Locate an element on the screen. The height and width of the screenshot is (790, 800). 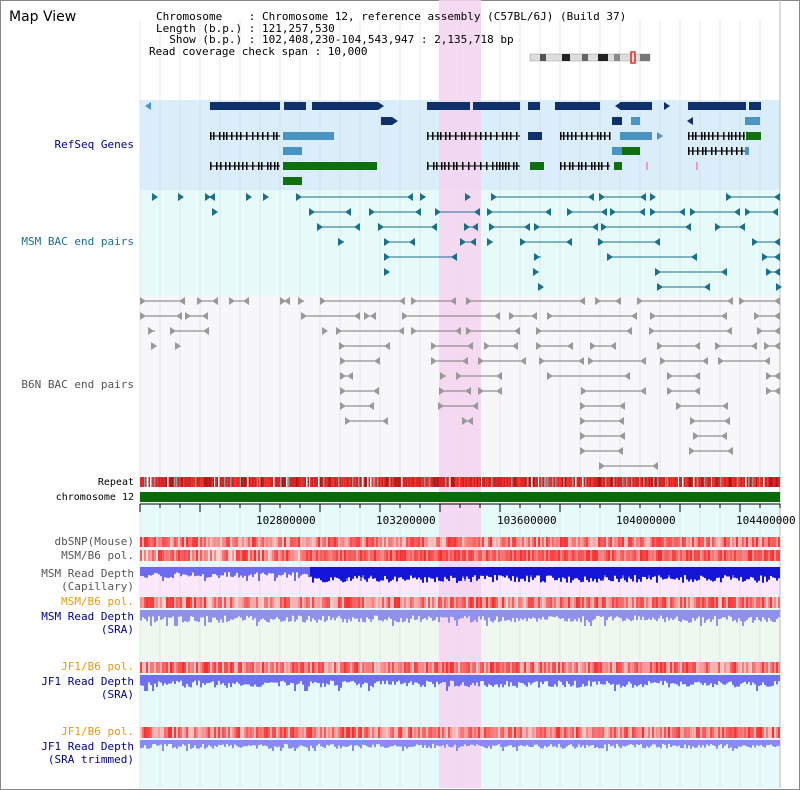
dbsnp-label: dbSNP(Mouse) is located at coordinates (94, 541).